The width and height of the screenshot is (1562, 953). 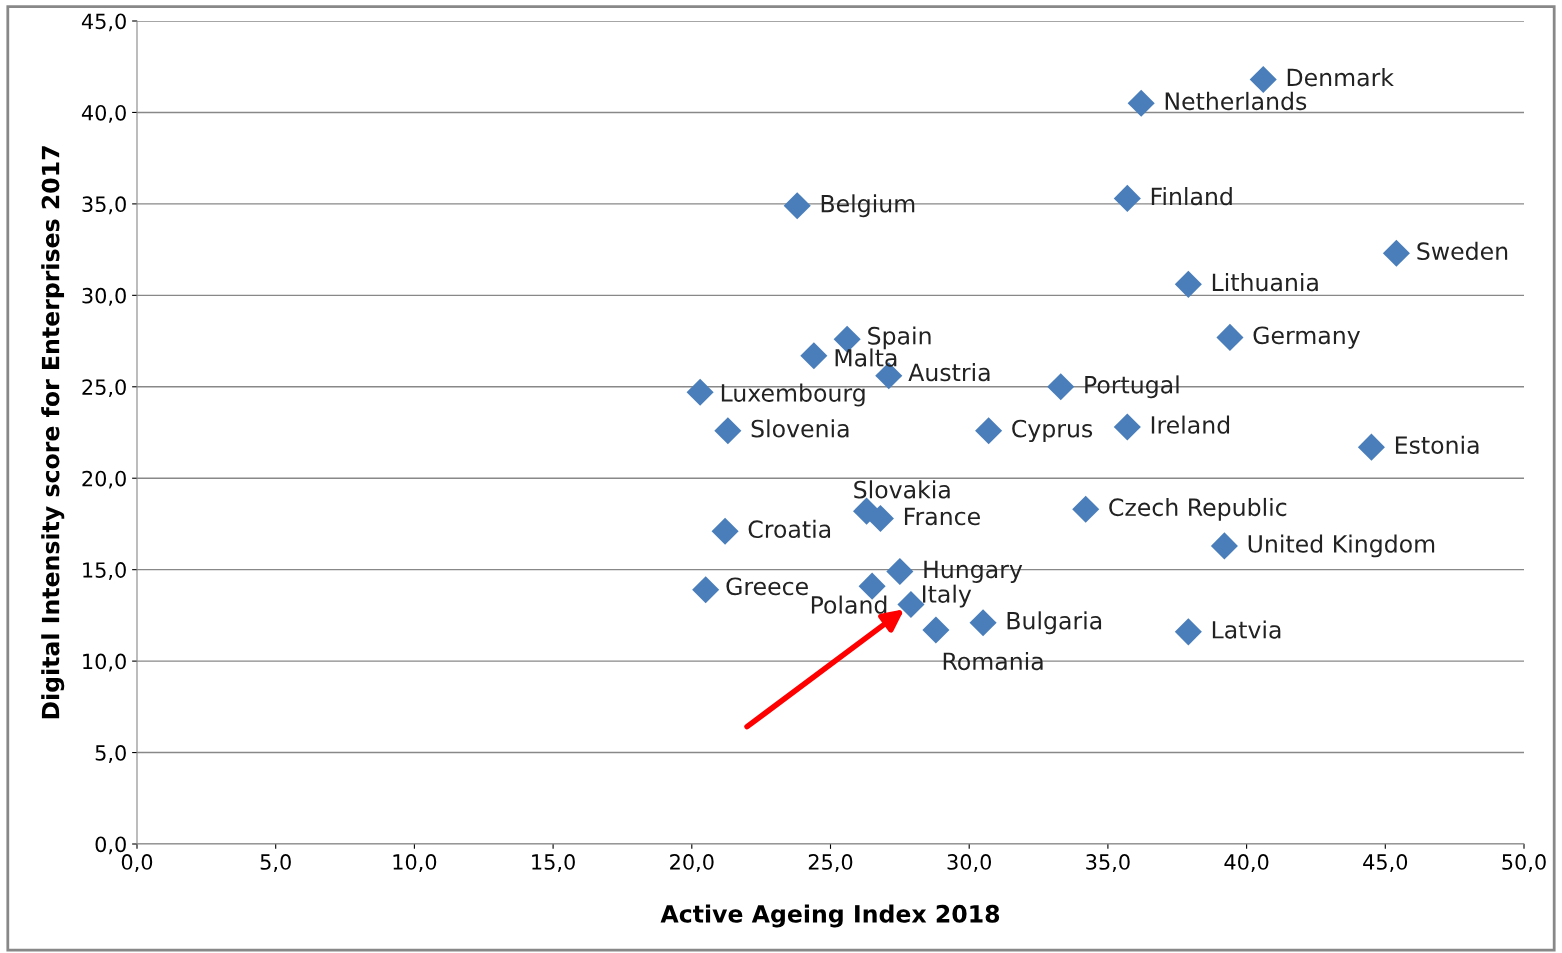 What do you see at coordinates (830, 916) in the screenshot?
I see `x-axis-title: Active Ageing Index 2018` at bounding box center [830, 916].